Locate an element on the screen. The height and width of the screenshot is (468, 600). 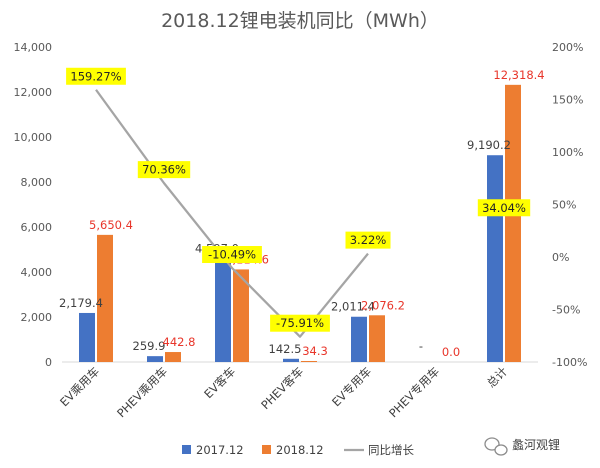
y-left-tick-label: 6,000 is located at coordinates (37, 227).